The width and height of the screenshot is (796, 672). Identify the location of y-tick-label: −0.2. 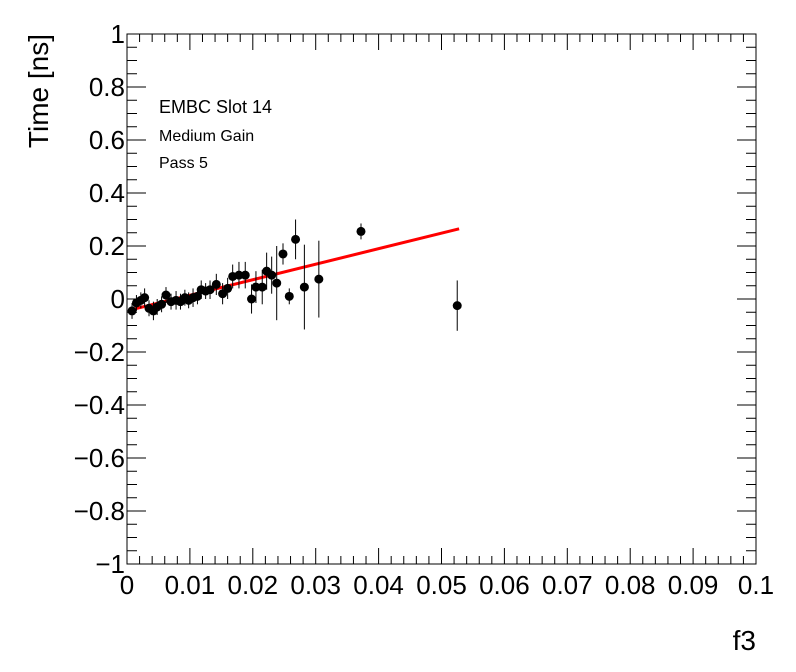
(99, 352).